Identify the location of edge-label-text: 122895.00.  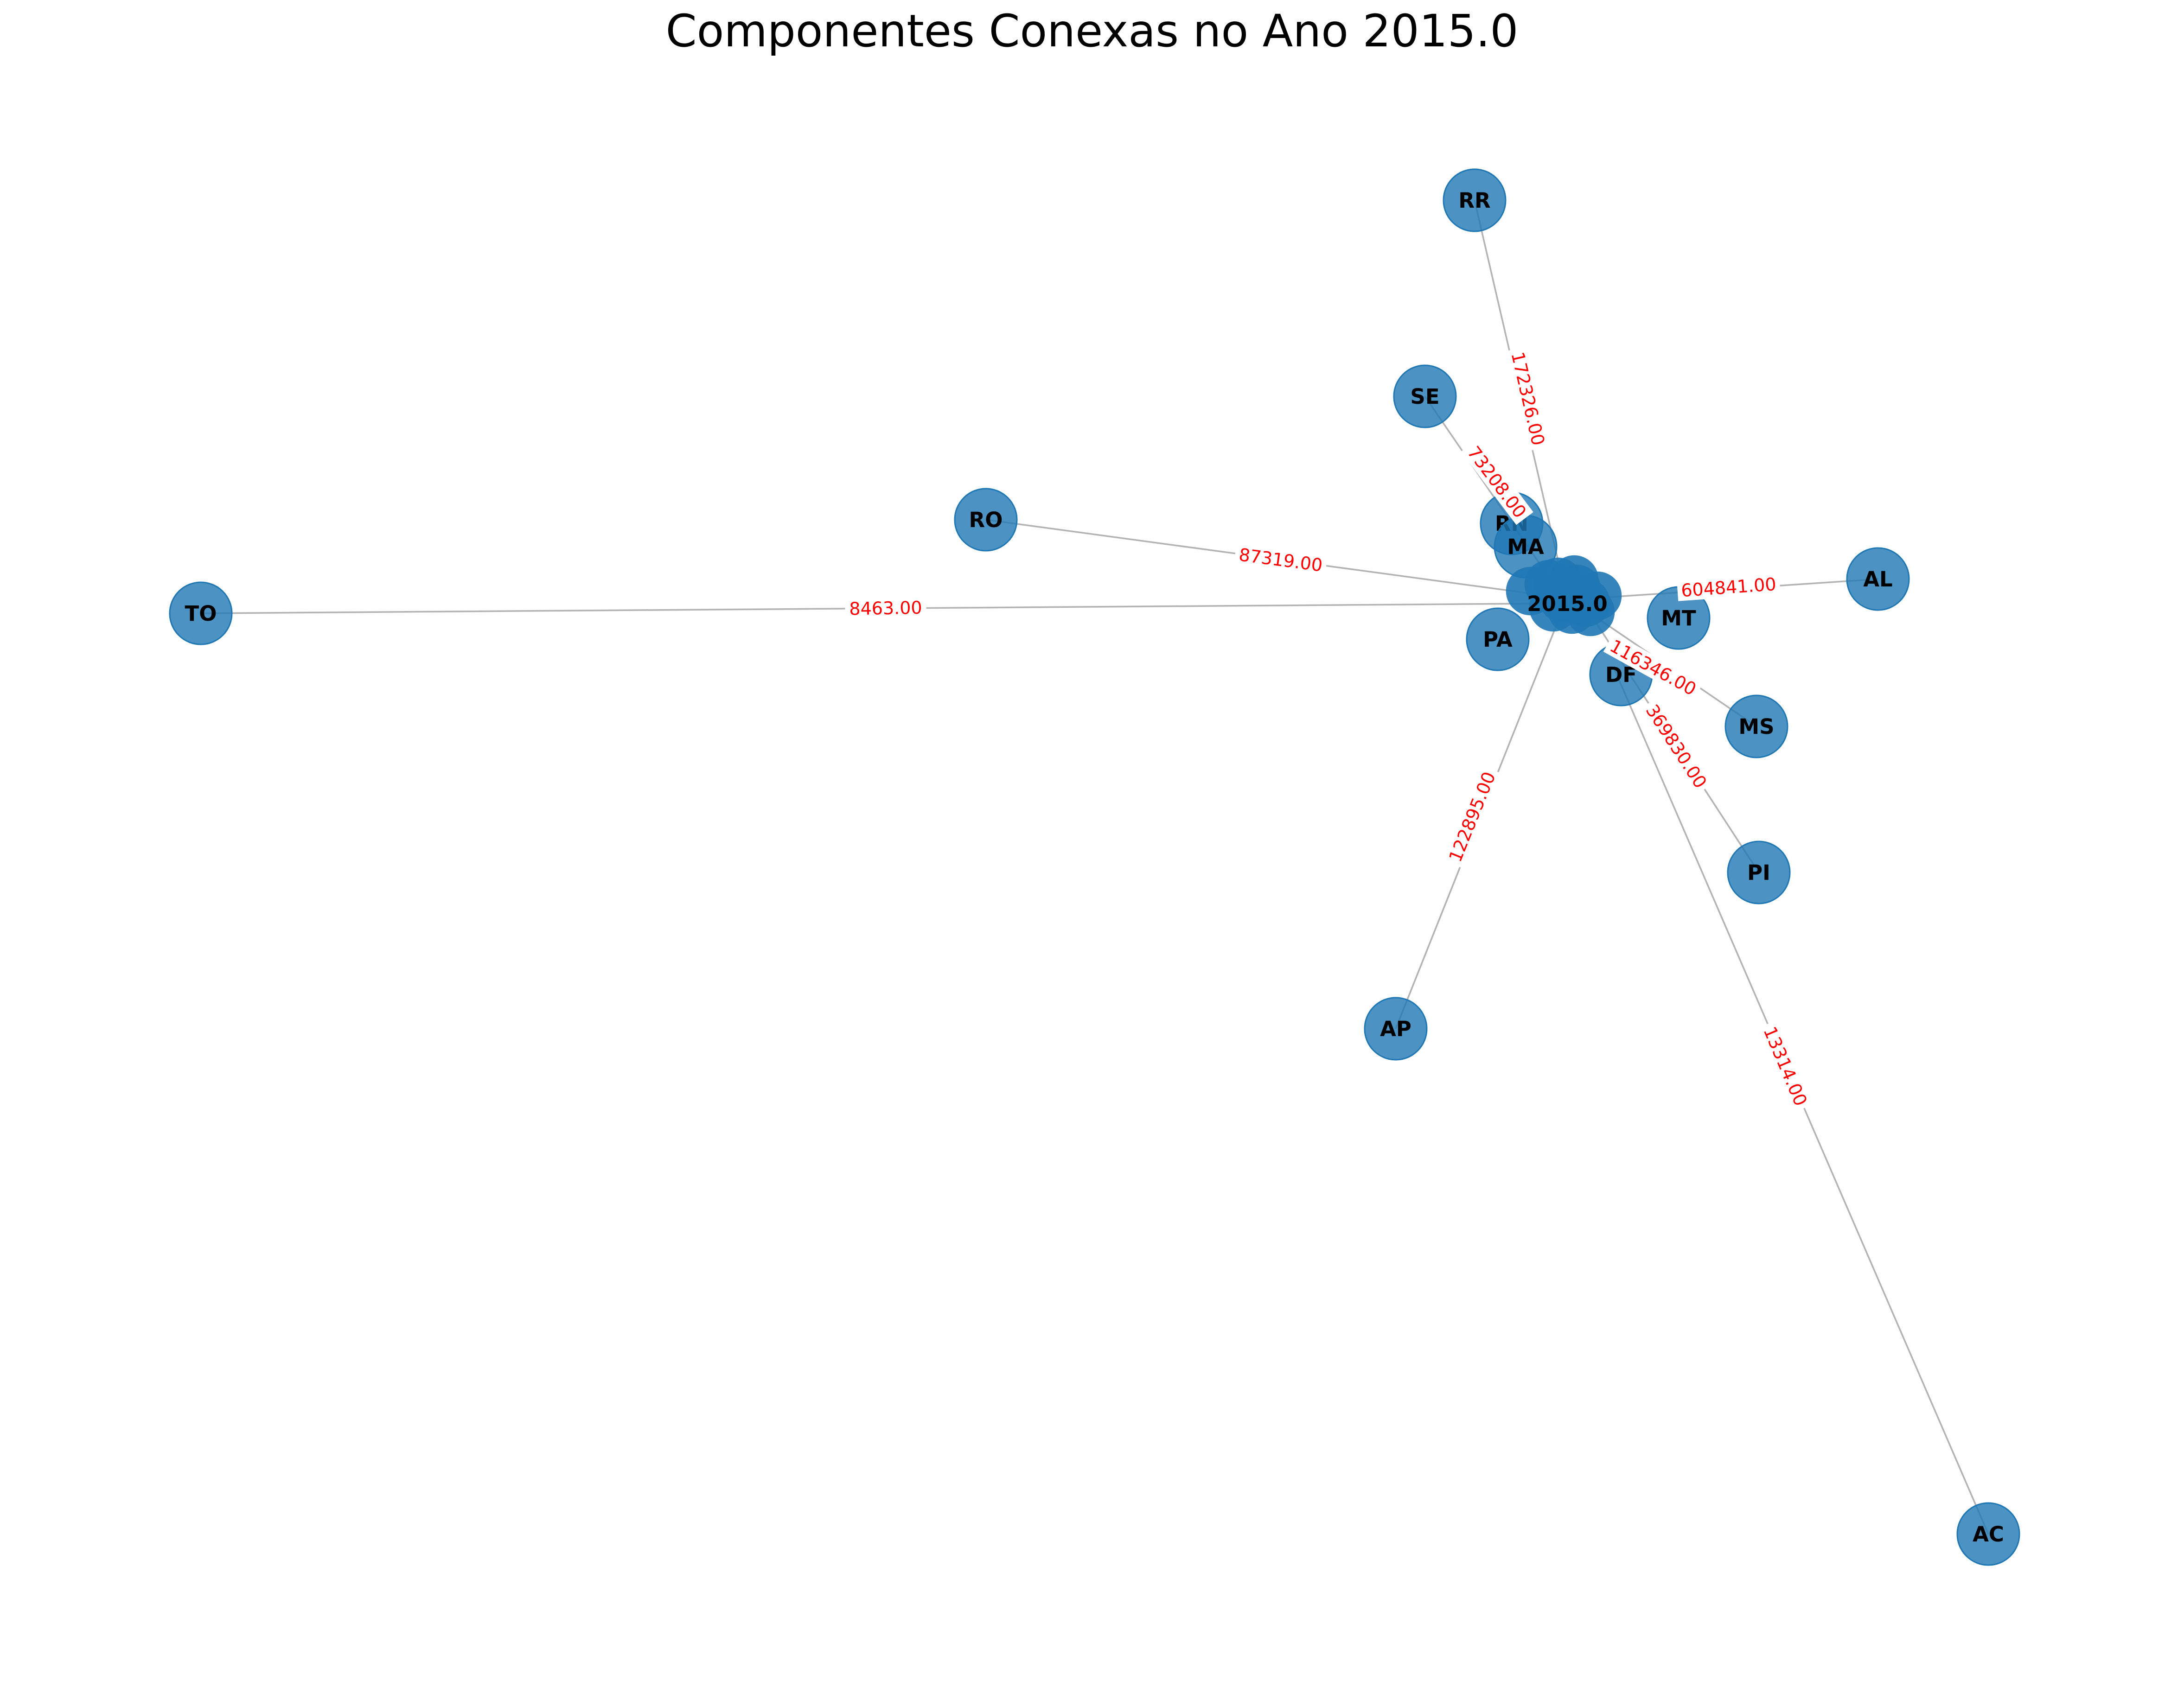
(1472, 817).